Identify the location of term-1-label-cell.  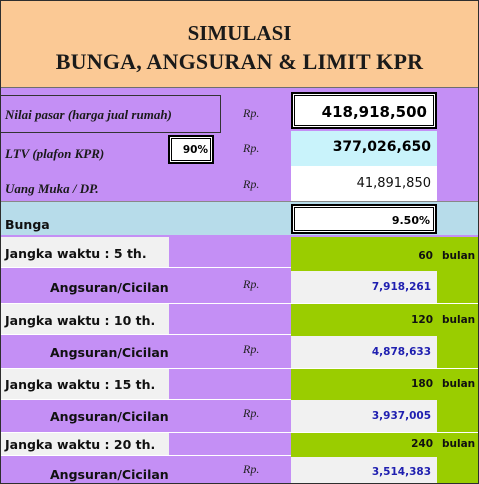
(85, 252).